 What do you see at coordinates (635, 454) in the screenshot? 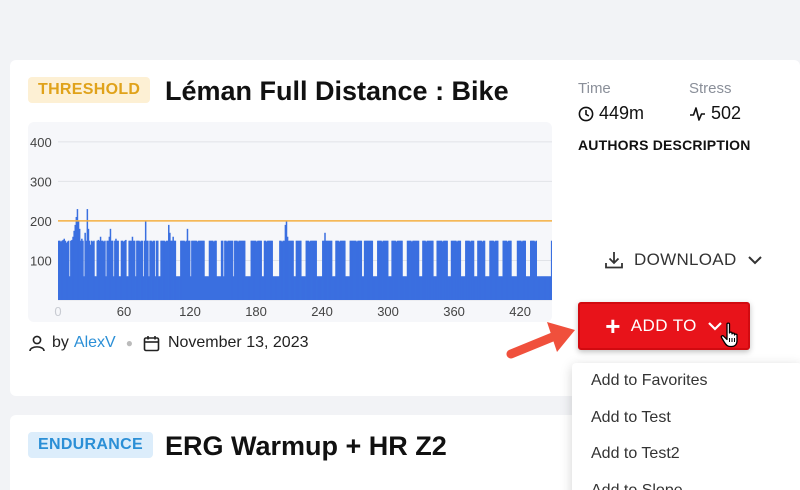
I see `menu-item-add-to-test2: Add to Test2` at bounding box center [635, 454].